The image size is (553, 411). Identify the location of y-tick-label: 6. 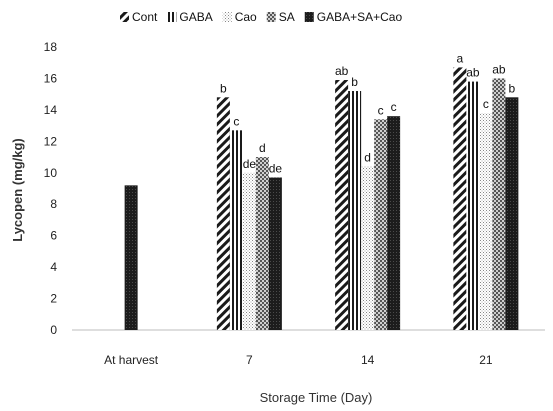
(53, 236).